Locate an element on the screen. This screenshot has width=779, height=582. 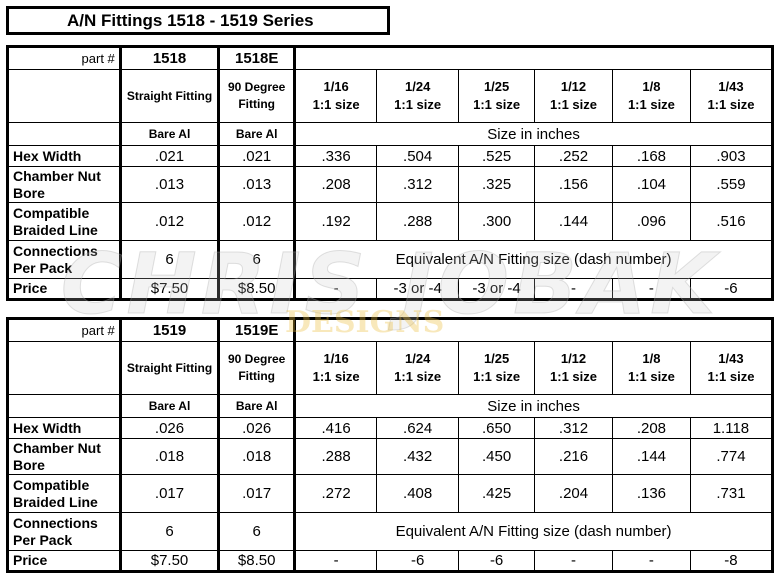
compatible-braided-line-90: .012 is located at coordinates (257, 221).